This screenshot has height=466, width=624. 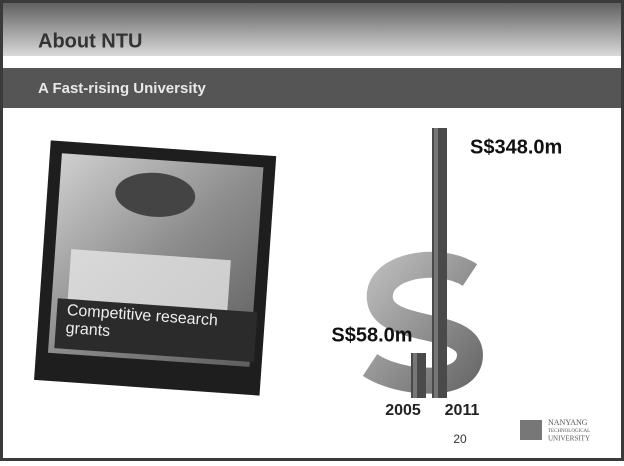 I want to click on page-number: 20, so click(x=460, y=439).